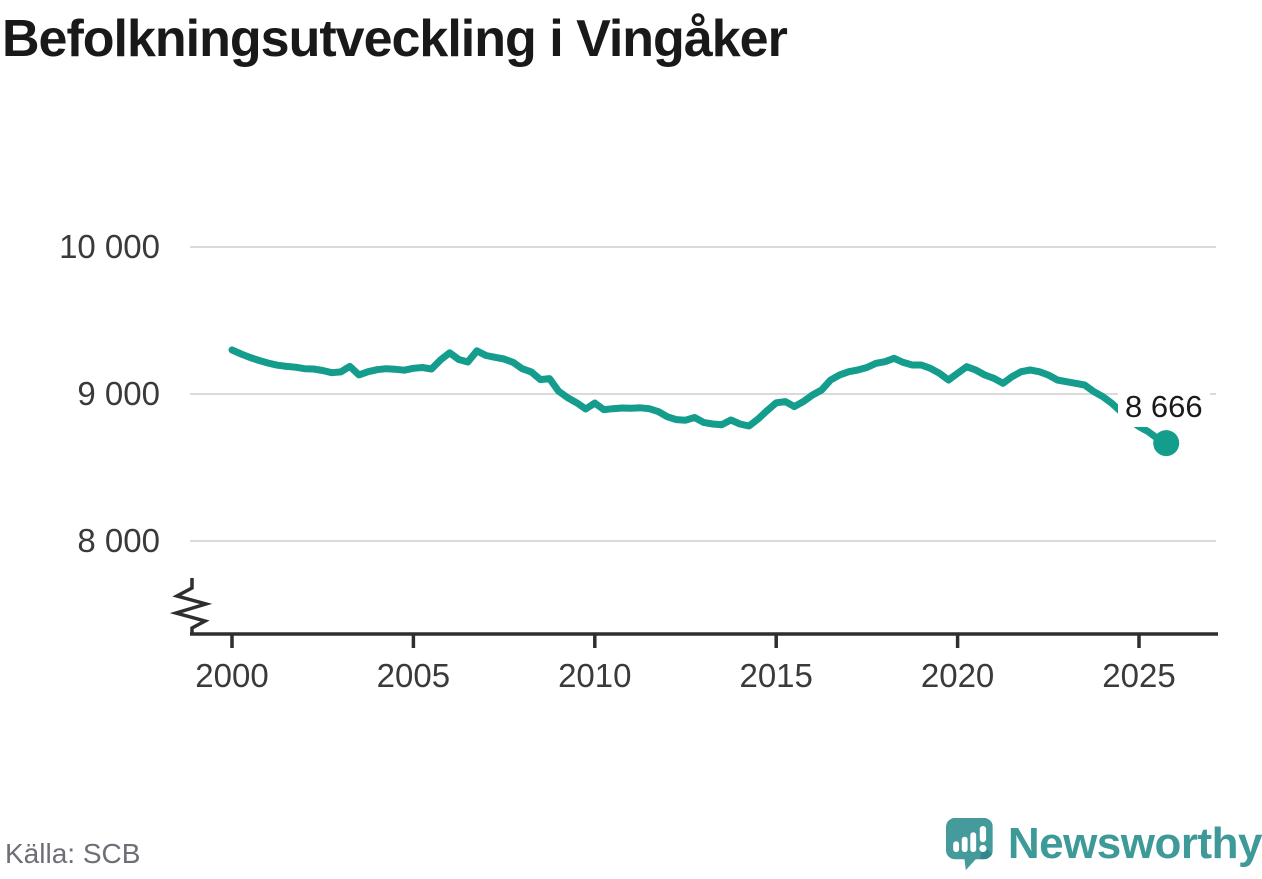  Describe the element at coordinates (109, 246) in the screenshot. I see `y-tick-label: 10 000` at that location.